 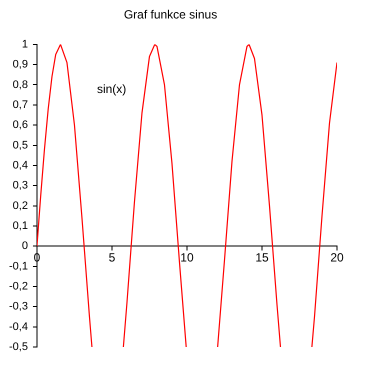 I want to click on y-tick-label: -0,5, so click(x=18, y=347).